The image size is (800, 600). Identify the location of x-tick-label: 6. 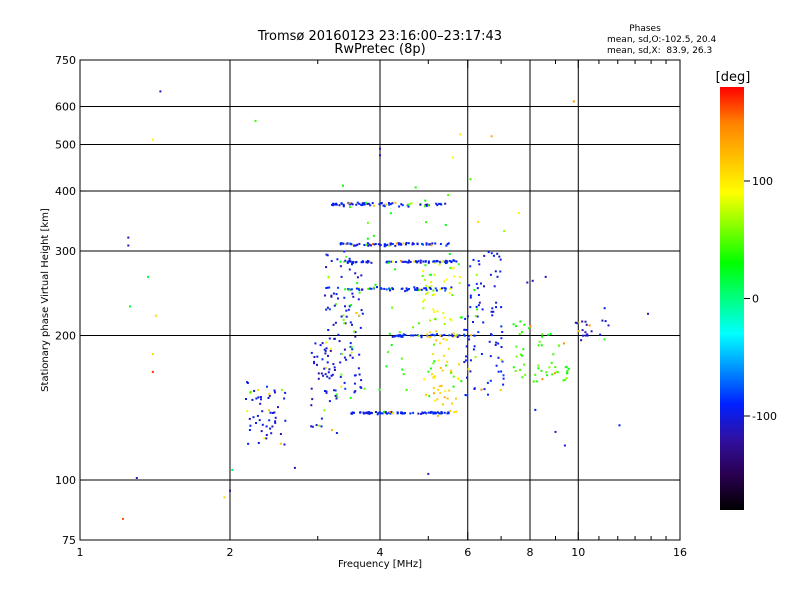
(467, 552).